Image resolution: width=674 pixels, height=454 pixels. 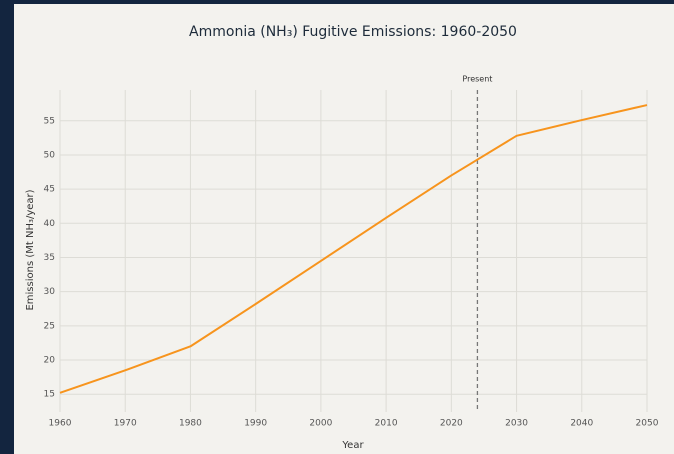 I want to click on x-tick-label: 1970, so click(x=125, y=424).